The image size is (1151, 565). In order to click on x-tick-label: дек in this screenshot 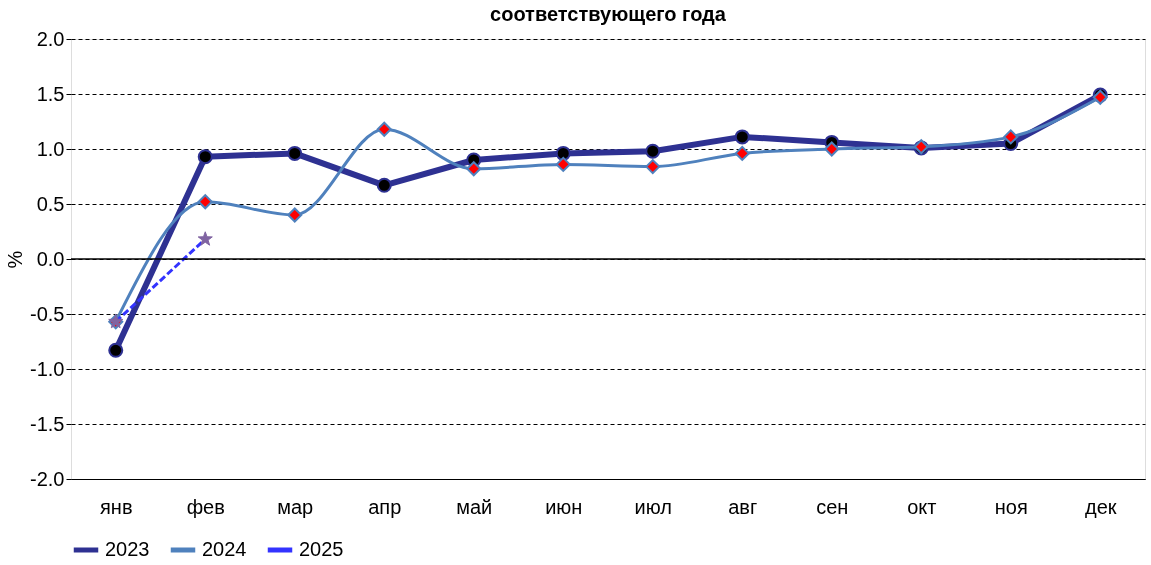, I will do `click(1100, 506)`.